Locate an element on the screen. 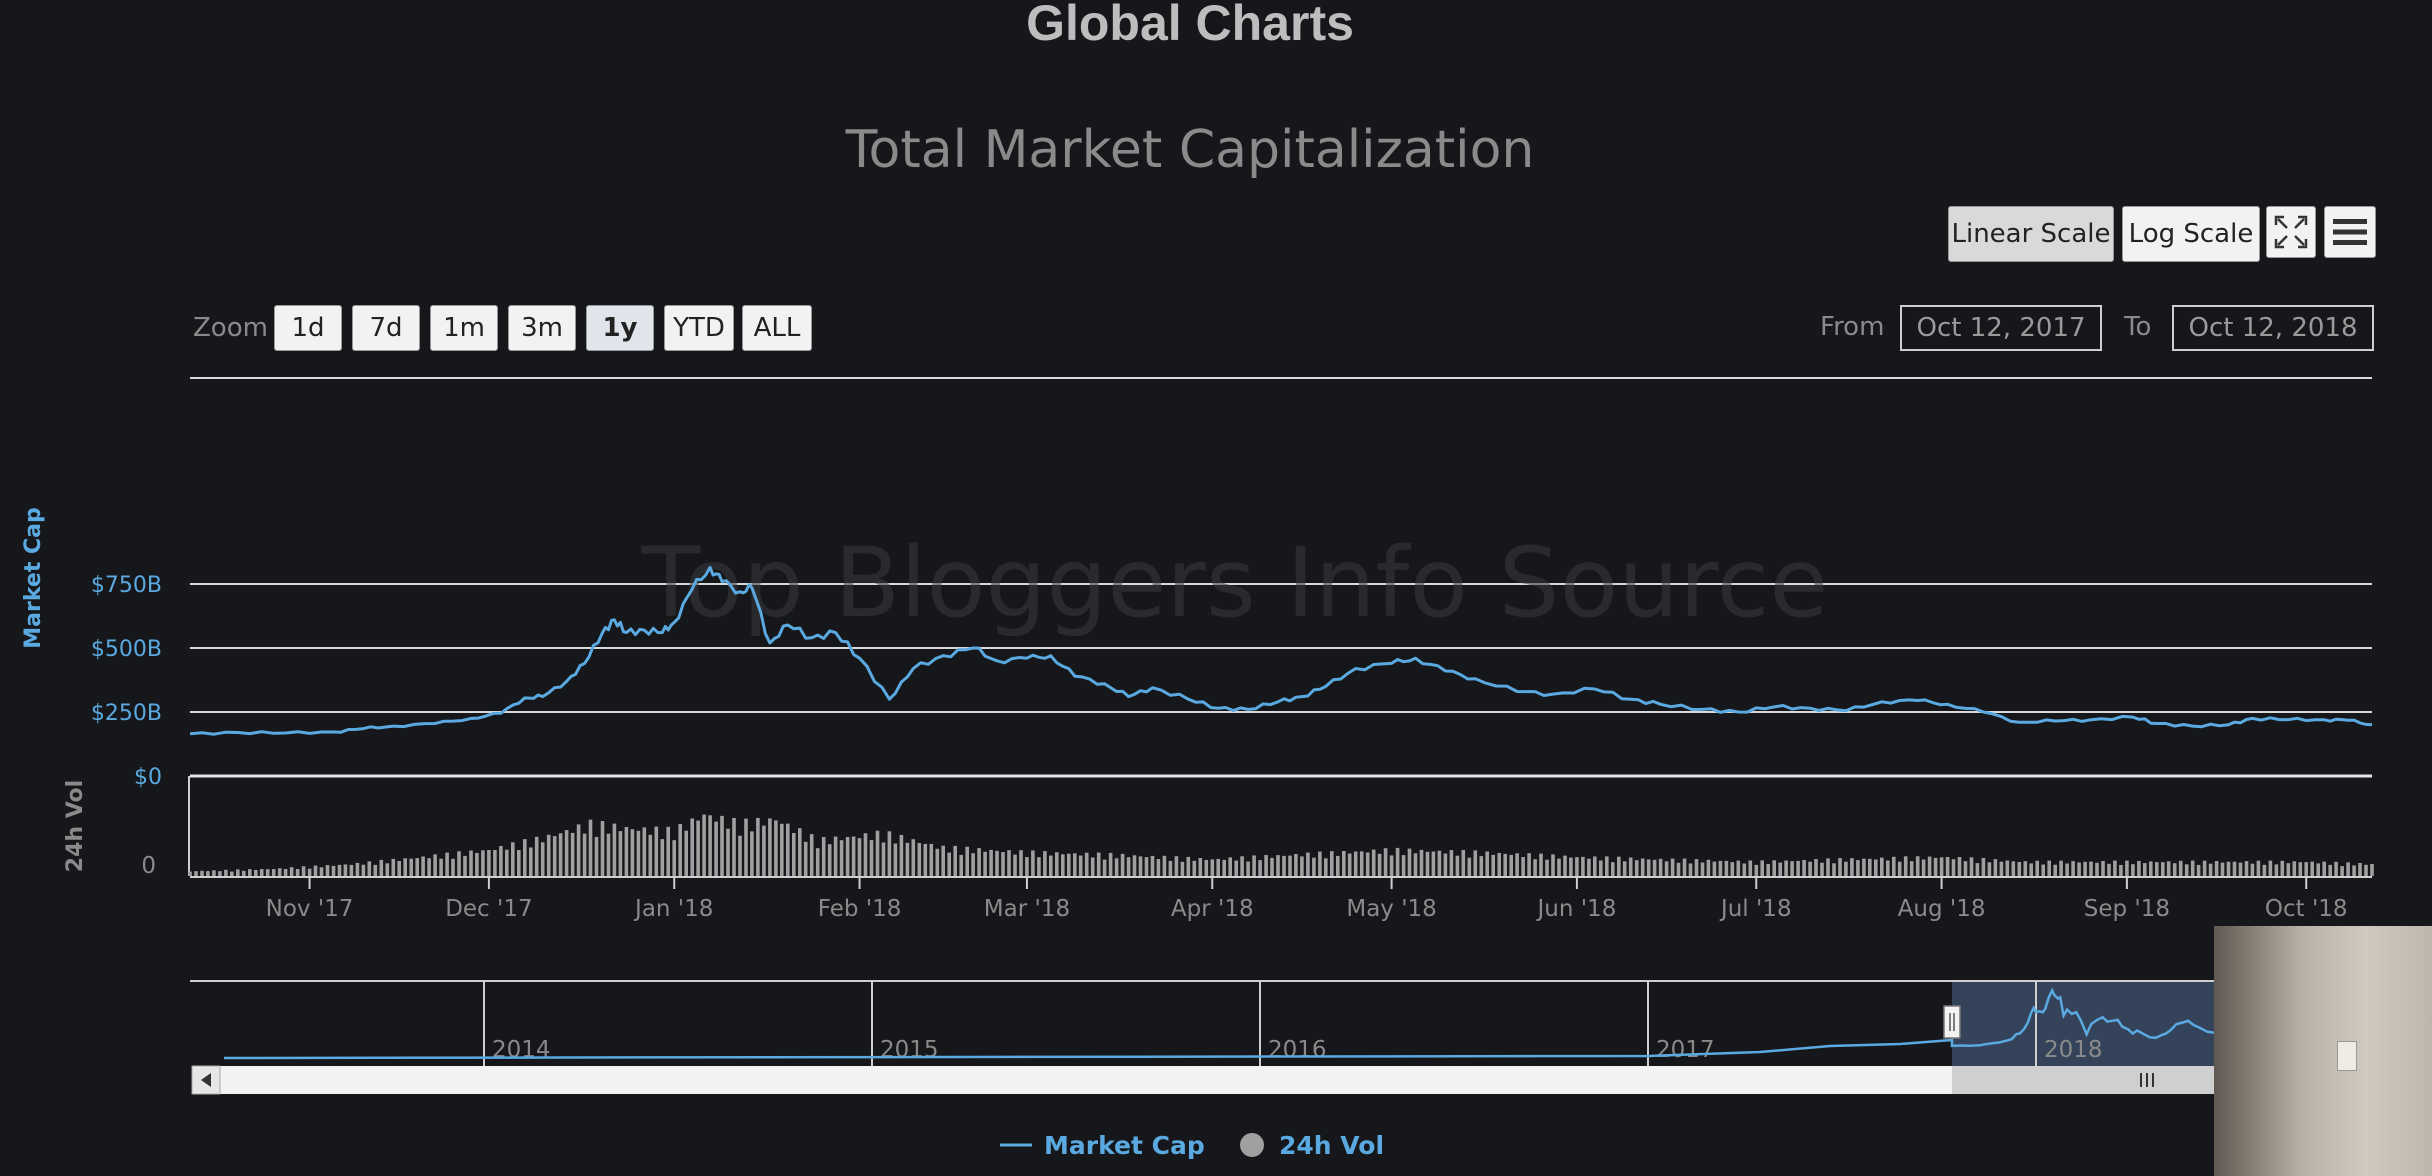 The image size is (2432, 1176). navigator-year-label: 2015 is located at coordinates (909, 1050).